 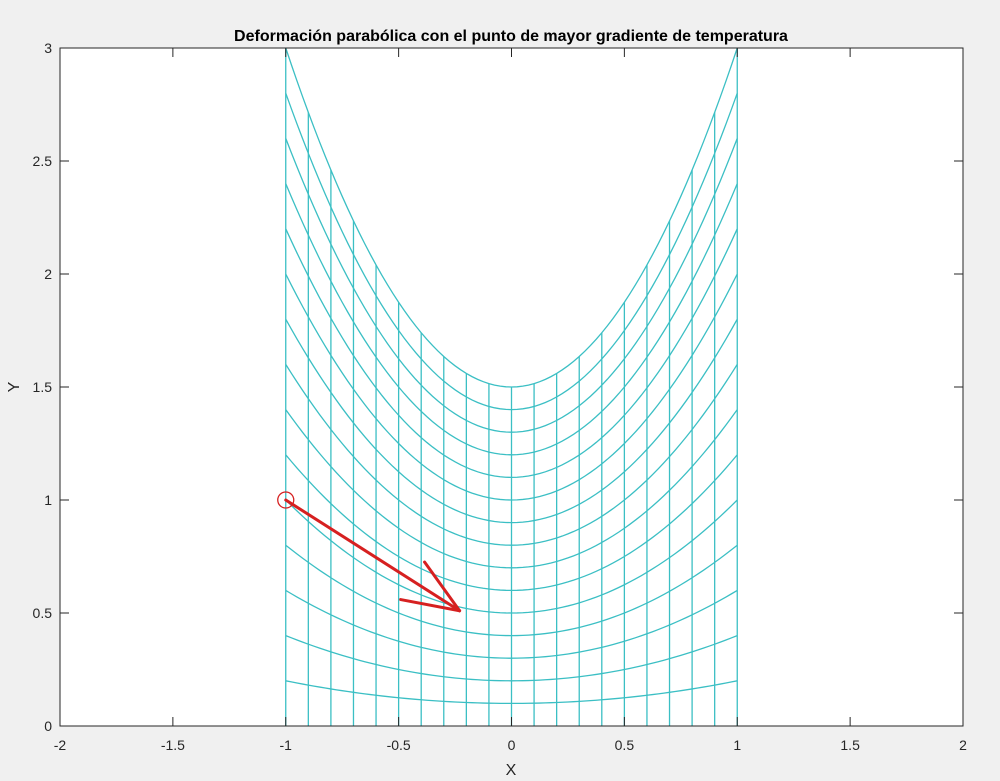 I want to click on x-tick-label: -2, so click(x=60, y=745).